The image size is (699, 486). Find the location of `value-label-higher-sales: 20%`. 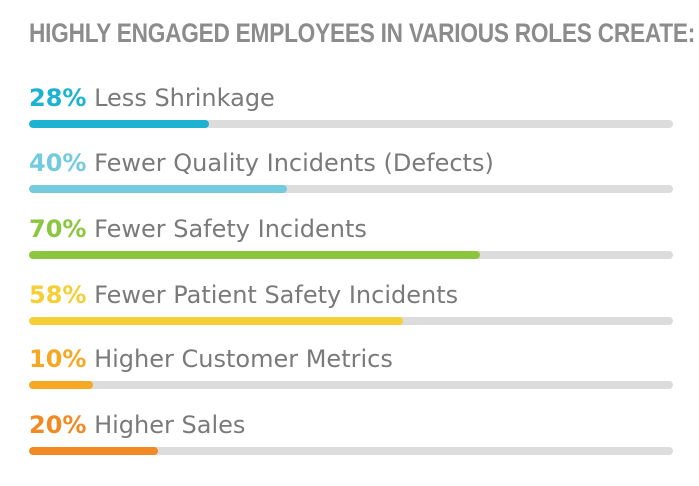

value-label-higher-sales: 20% is located at coordinates (58, 425).